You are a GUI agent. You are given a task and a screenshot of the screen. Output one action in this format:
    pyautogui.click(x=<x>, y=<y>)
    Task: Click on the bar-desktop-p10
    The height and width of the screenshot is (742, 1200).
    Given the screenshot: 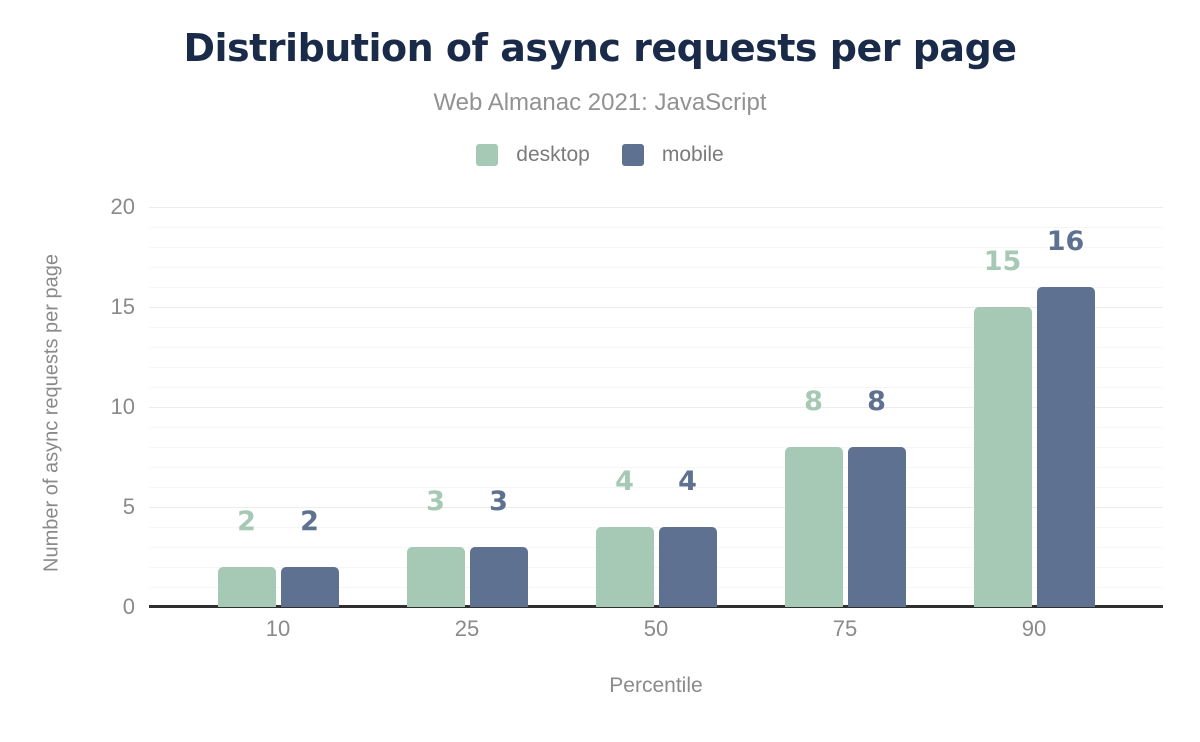 What is the action you would take?
    pyautogui.click(x=246, y=587)
    